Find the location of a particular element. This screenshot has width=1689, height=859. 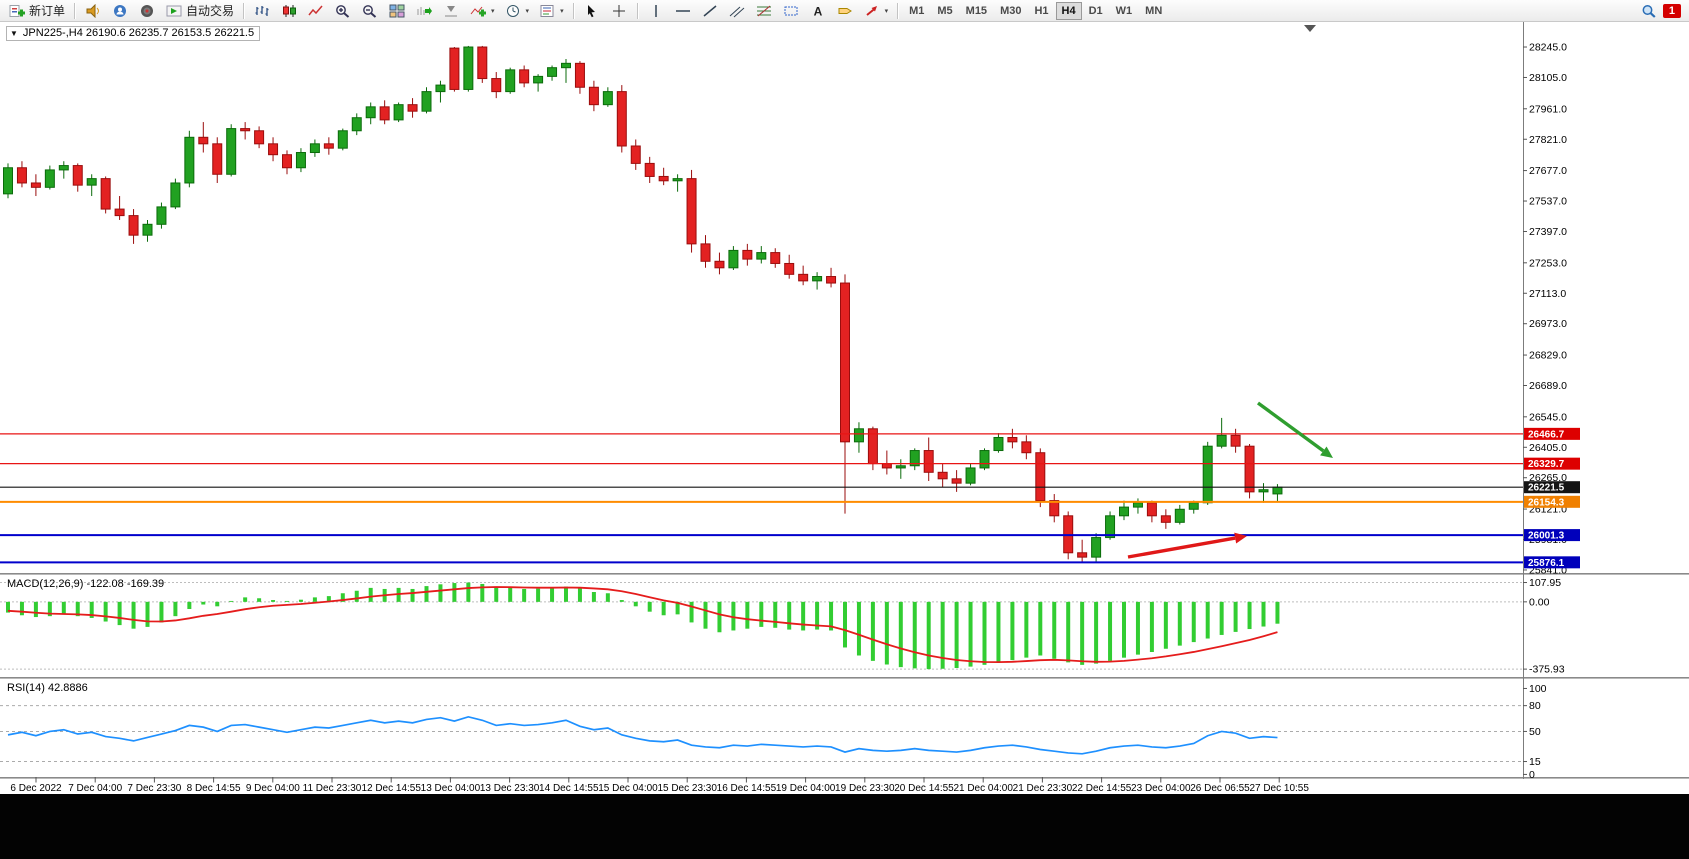

fibonacci-button is located at coordinates (764, 11).